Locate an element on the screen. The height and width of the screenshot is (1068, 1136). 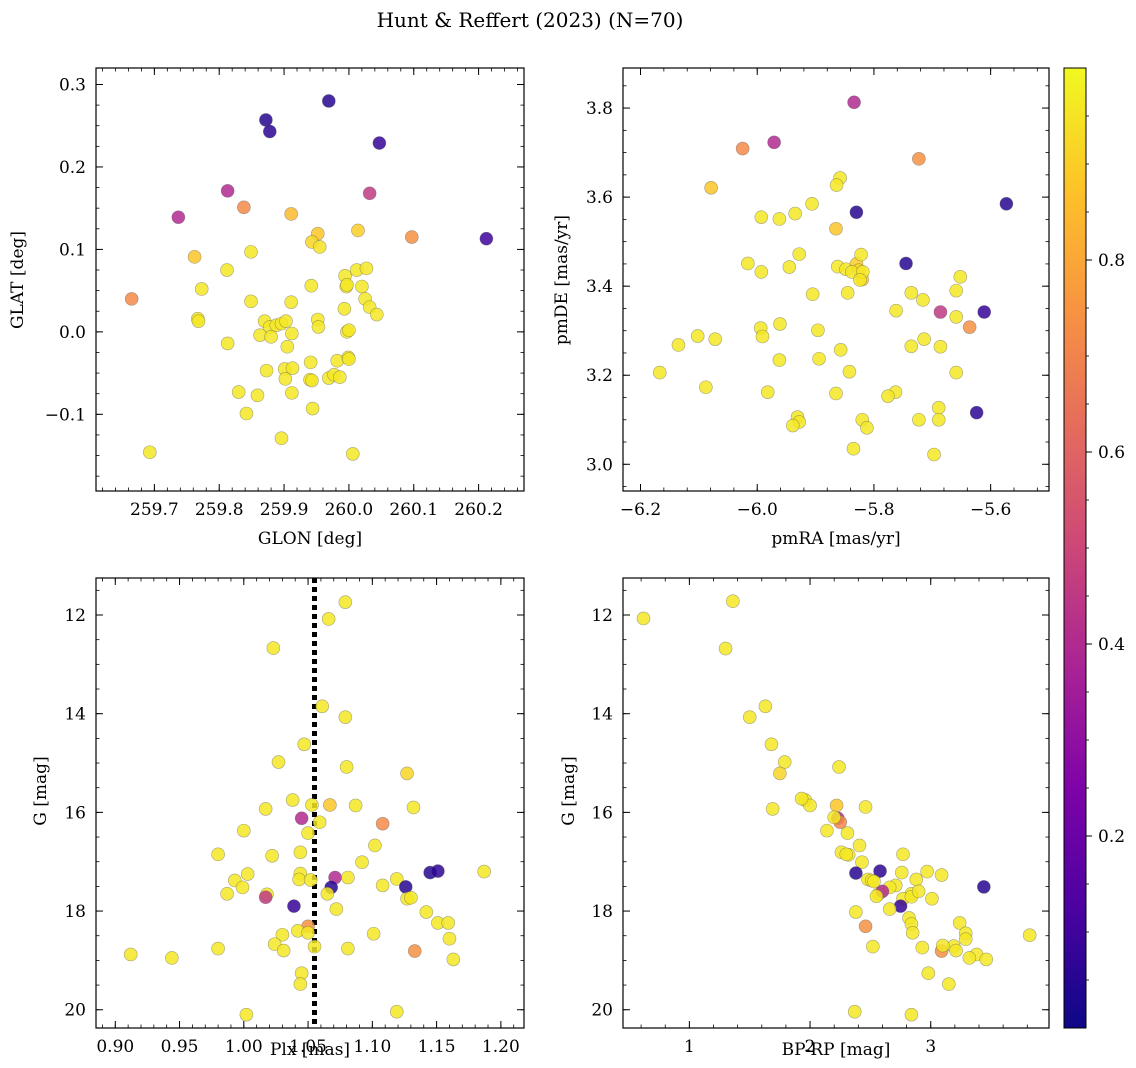
x-tick-label: −5.8 is located at coordinates (873, 510).